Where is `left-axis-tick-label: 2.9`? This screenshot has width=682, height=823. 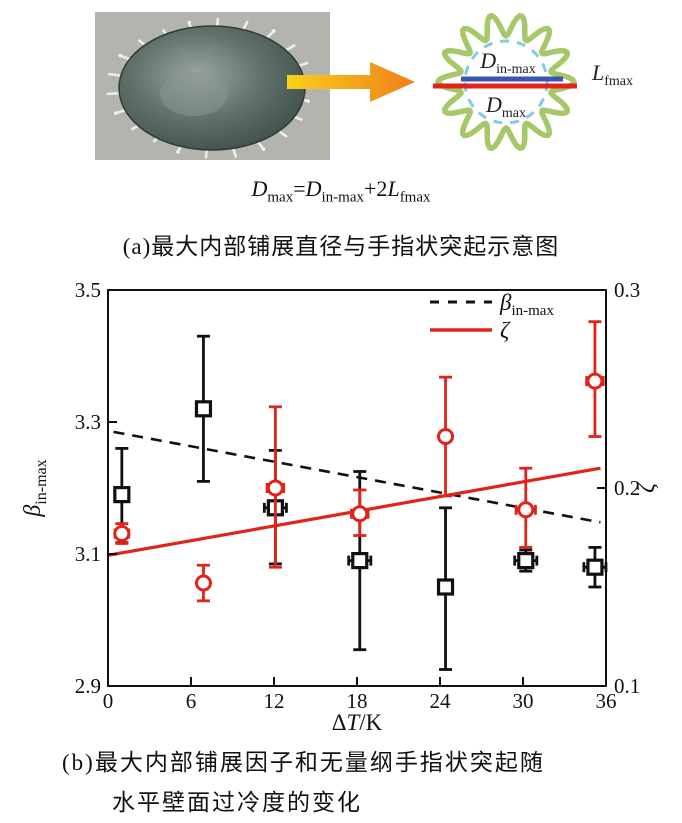 left-axis-tick-label: 2.9 is located at coordinates (88, 686).